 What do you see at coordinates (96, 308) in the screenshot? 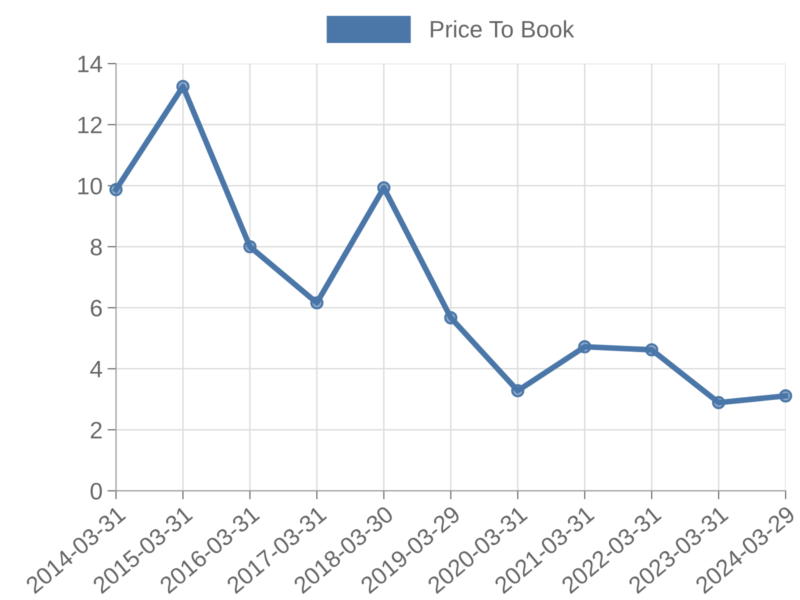
I see `y-tick-label: 6` at bounding box center [96, 308].